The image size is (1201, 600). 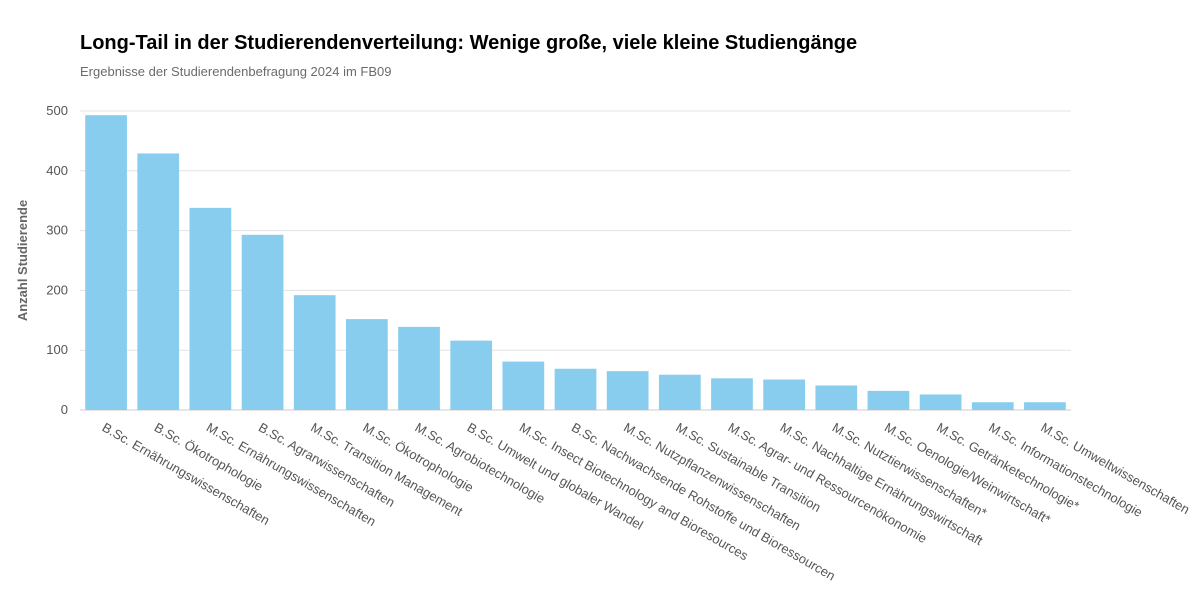 I want to click on y-axis-ticks: 0 100 200 300 400 500, so click(x=57, y=260).